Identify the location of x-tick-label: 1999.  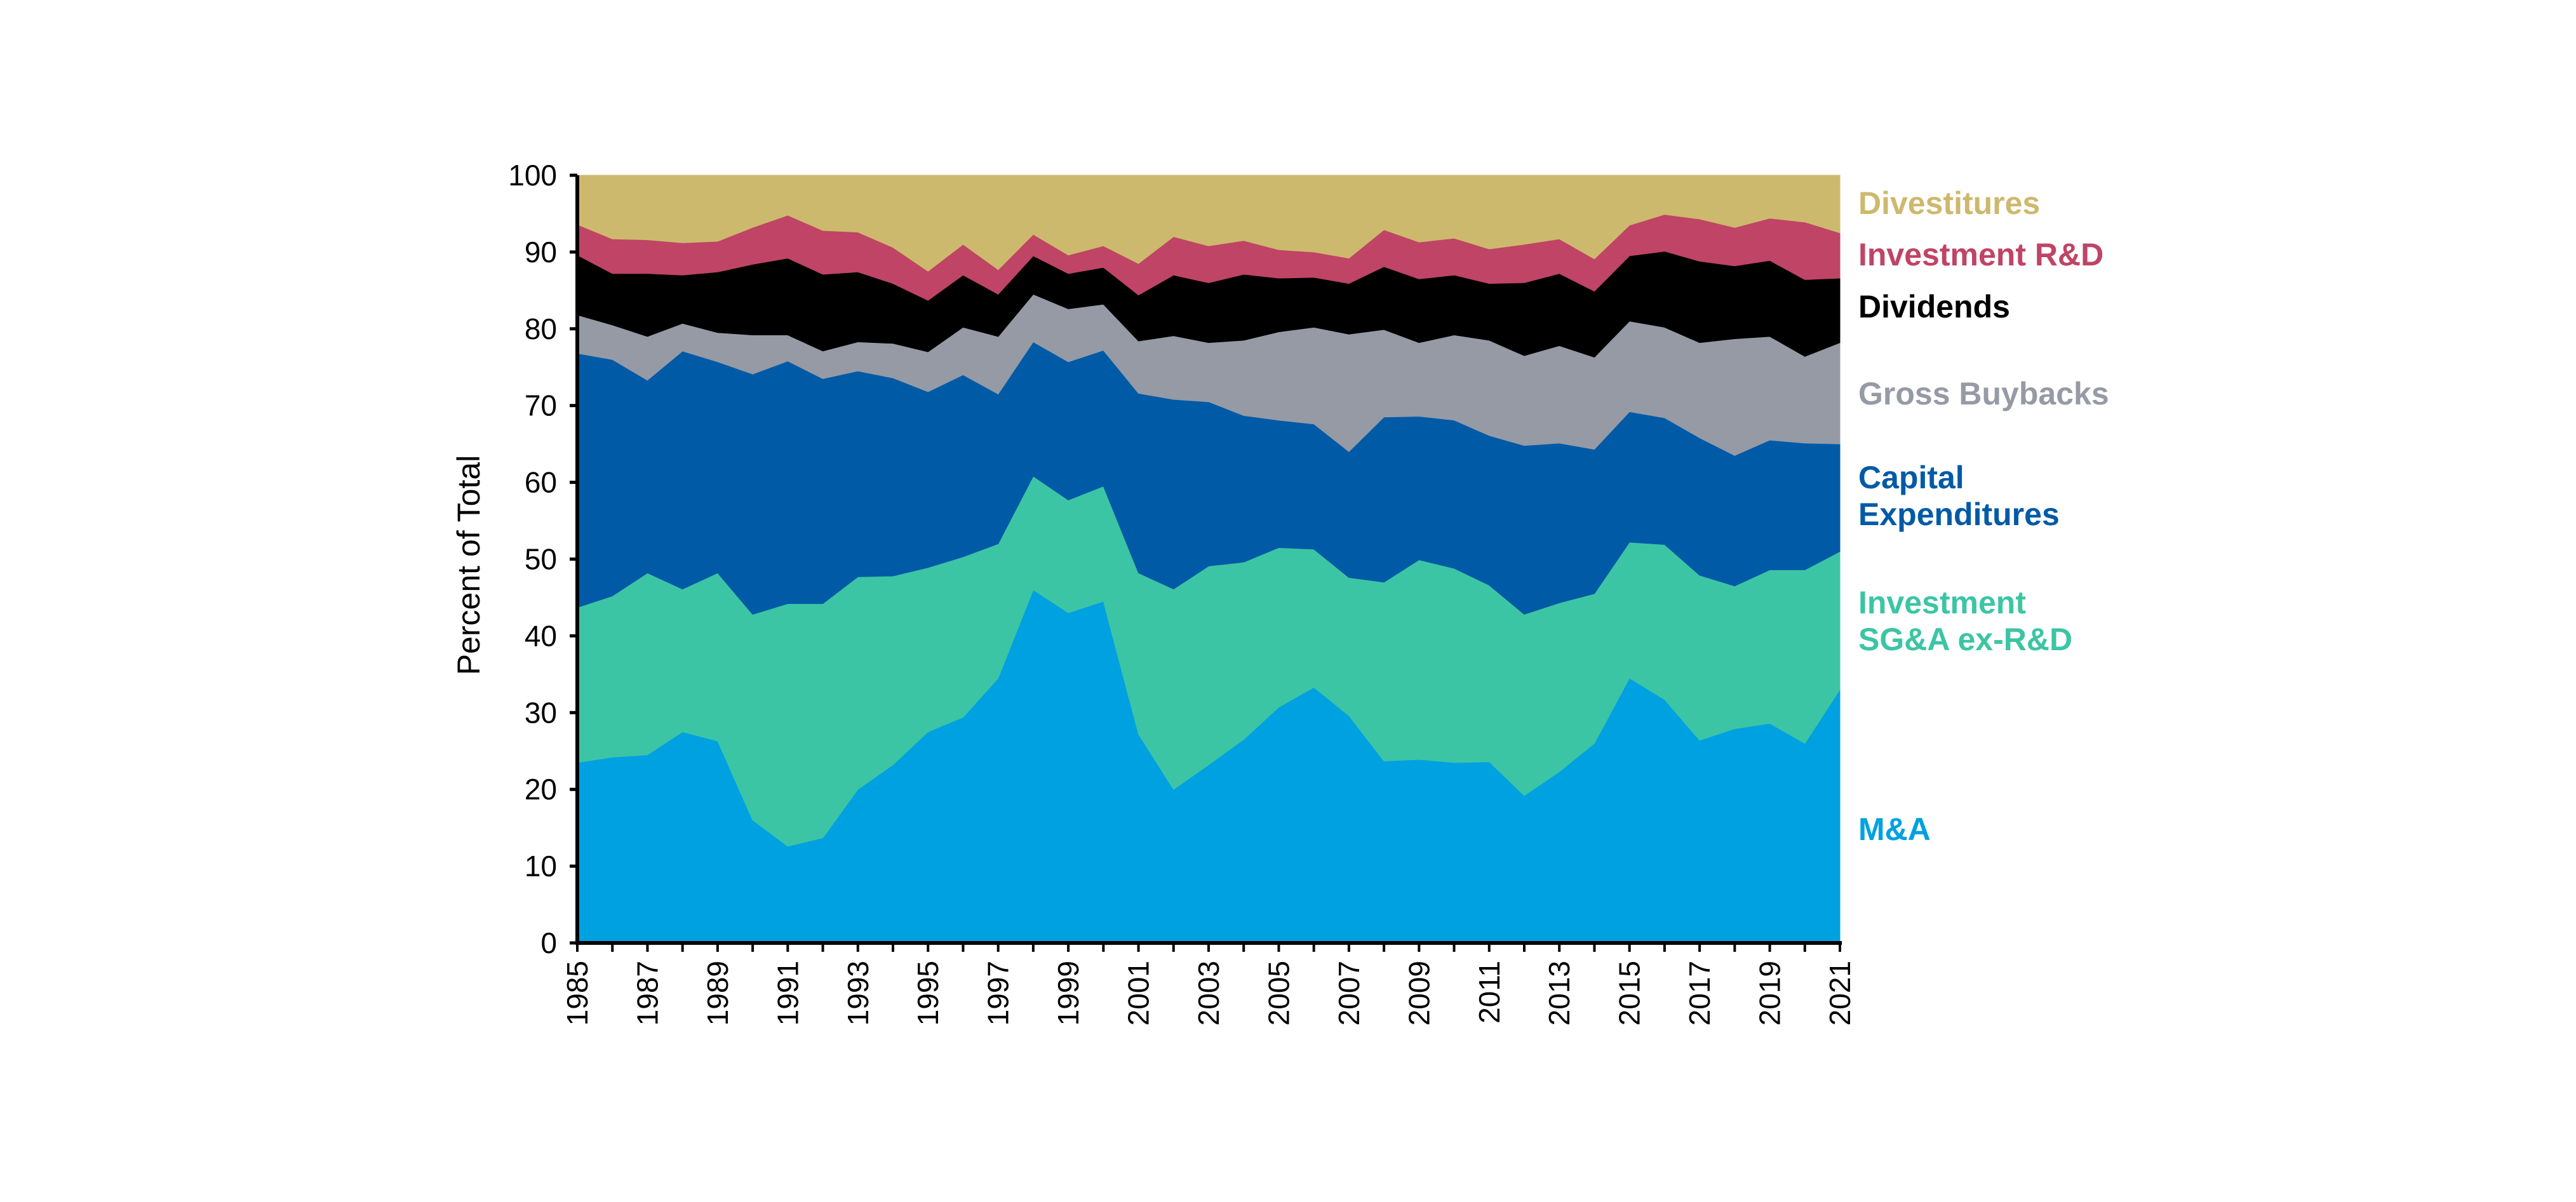
(1068, 993).